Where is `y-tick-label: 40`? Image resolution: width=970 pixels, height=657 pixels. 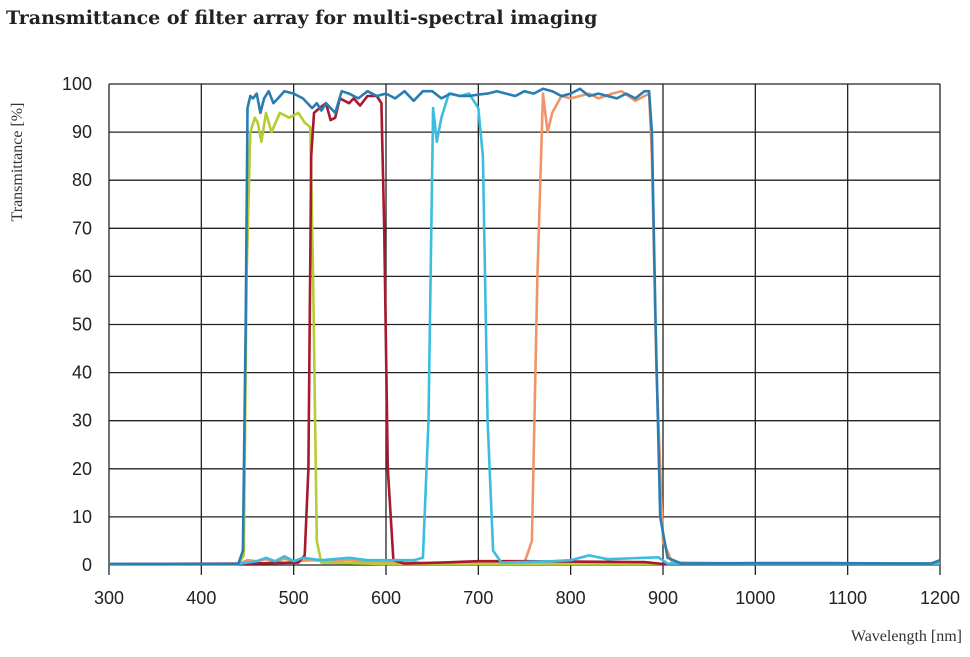
y-tick-label: 40 is located at coordinates (82, 373).